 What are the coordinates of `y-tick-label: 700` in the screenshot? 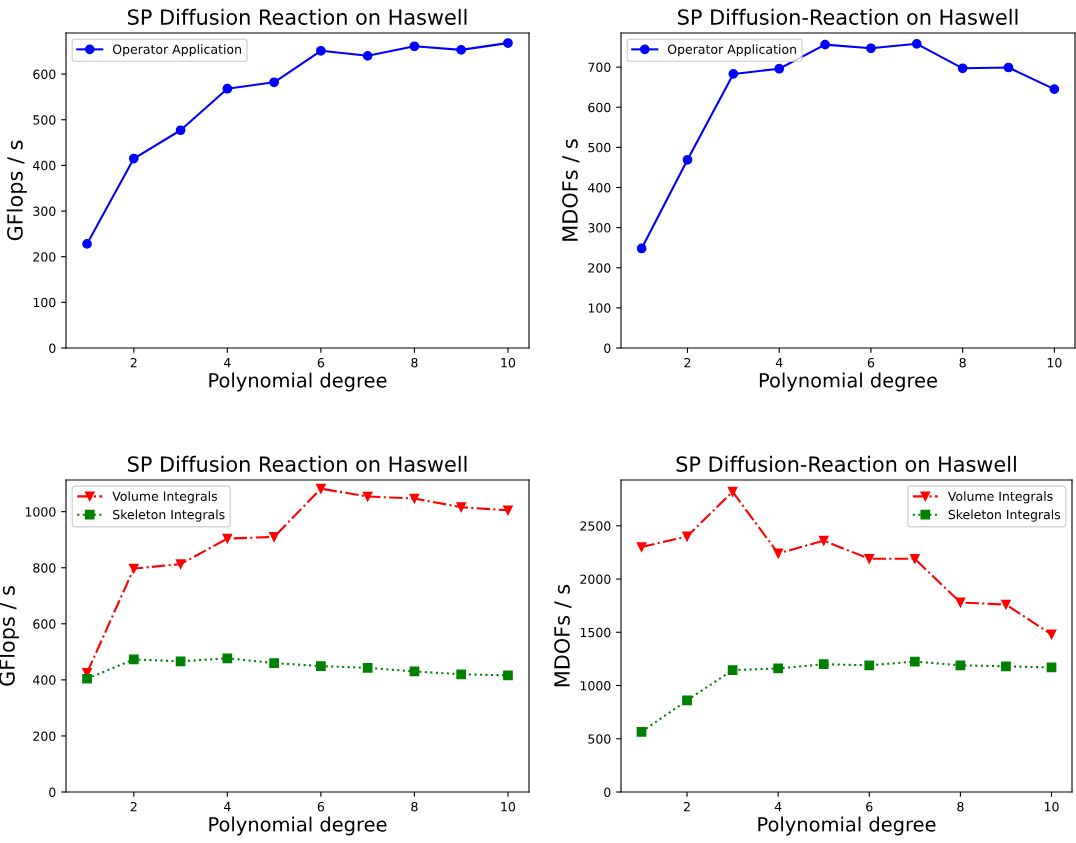 It's located at (599, 67).